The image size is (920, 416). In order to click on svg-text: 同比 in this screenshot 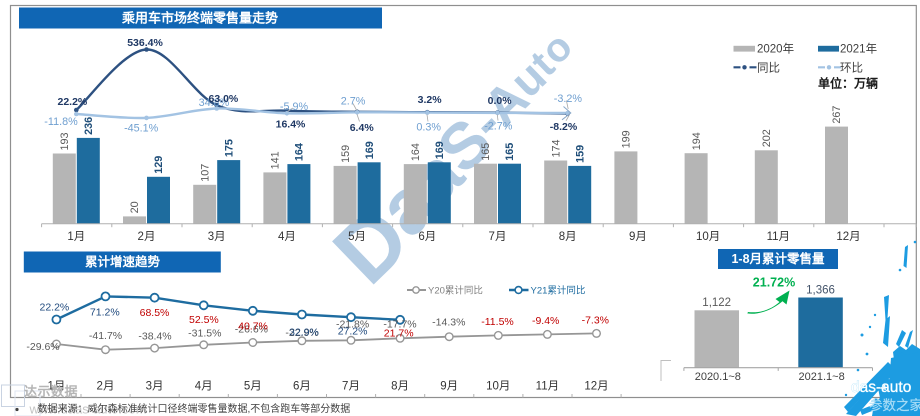, I will do `click(768, 68)`.